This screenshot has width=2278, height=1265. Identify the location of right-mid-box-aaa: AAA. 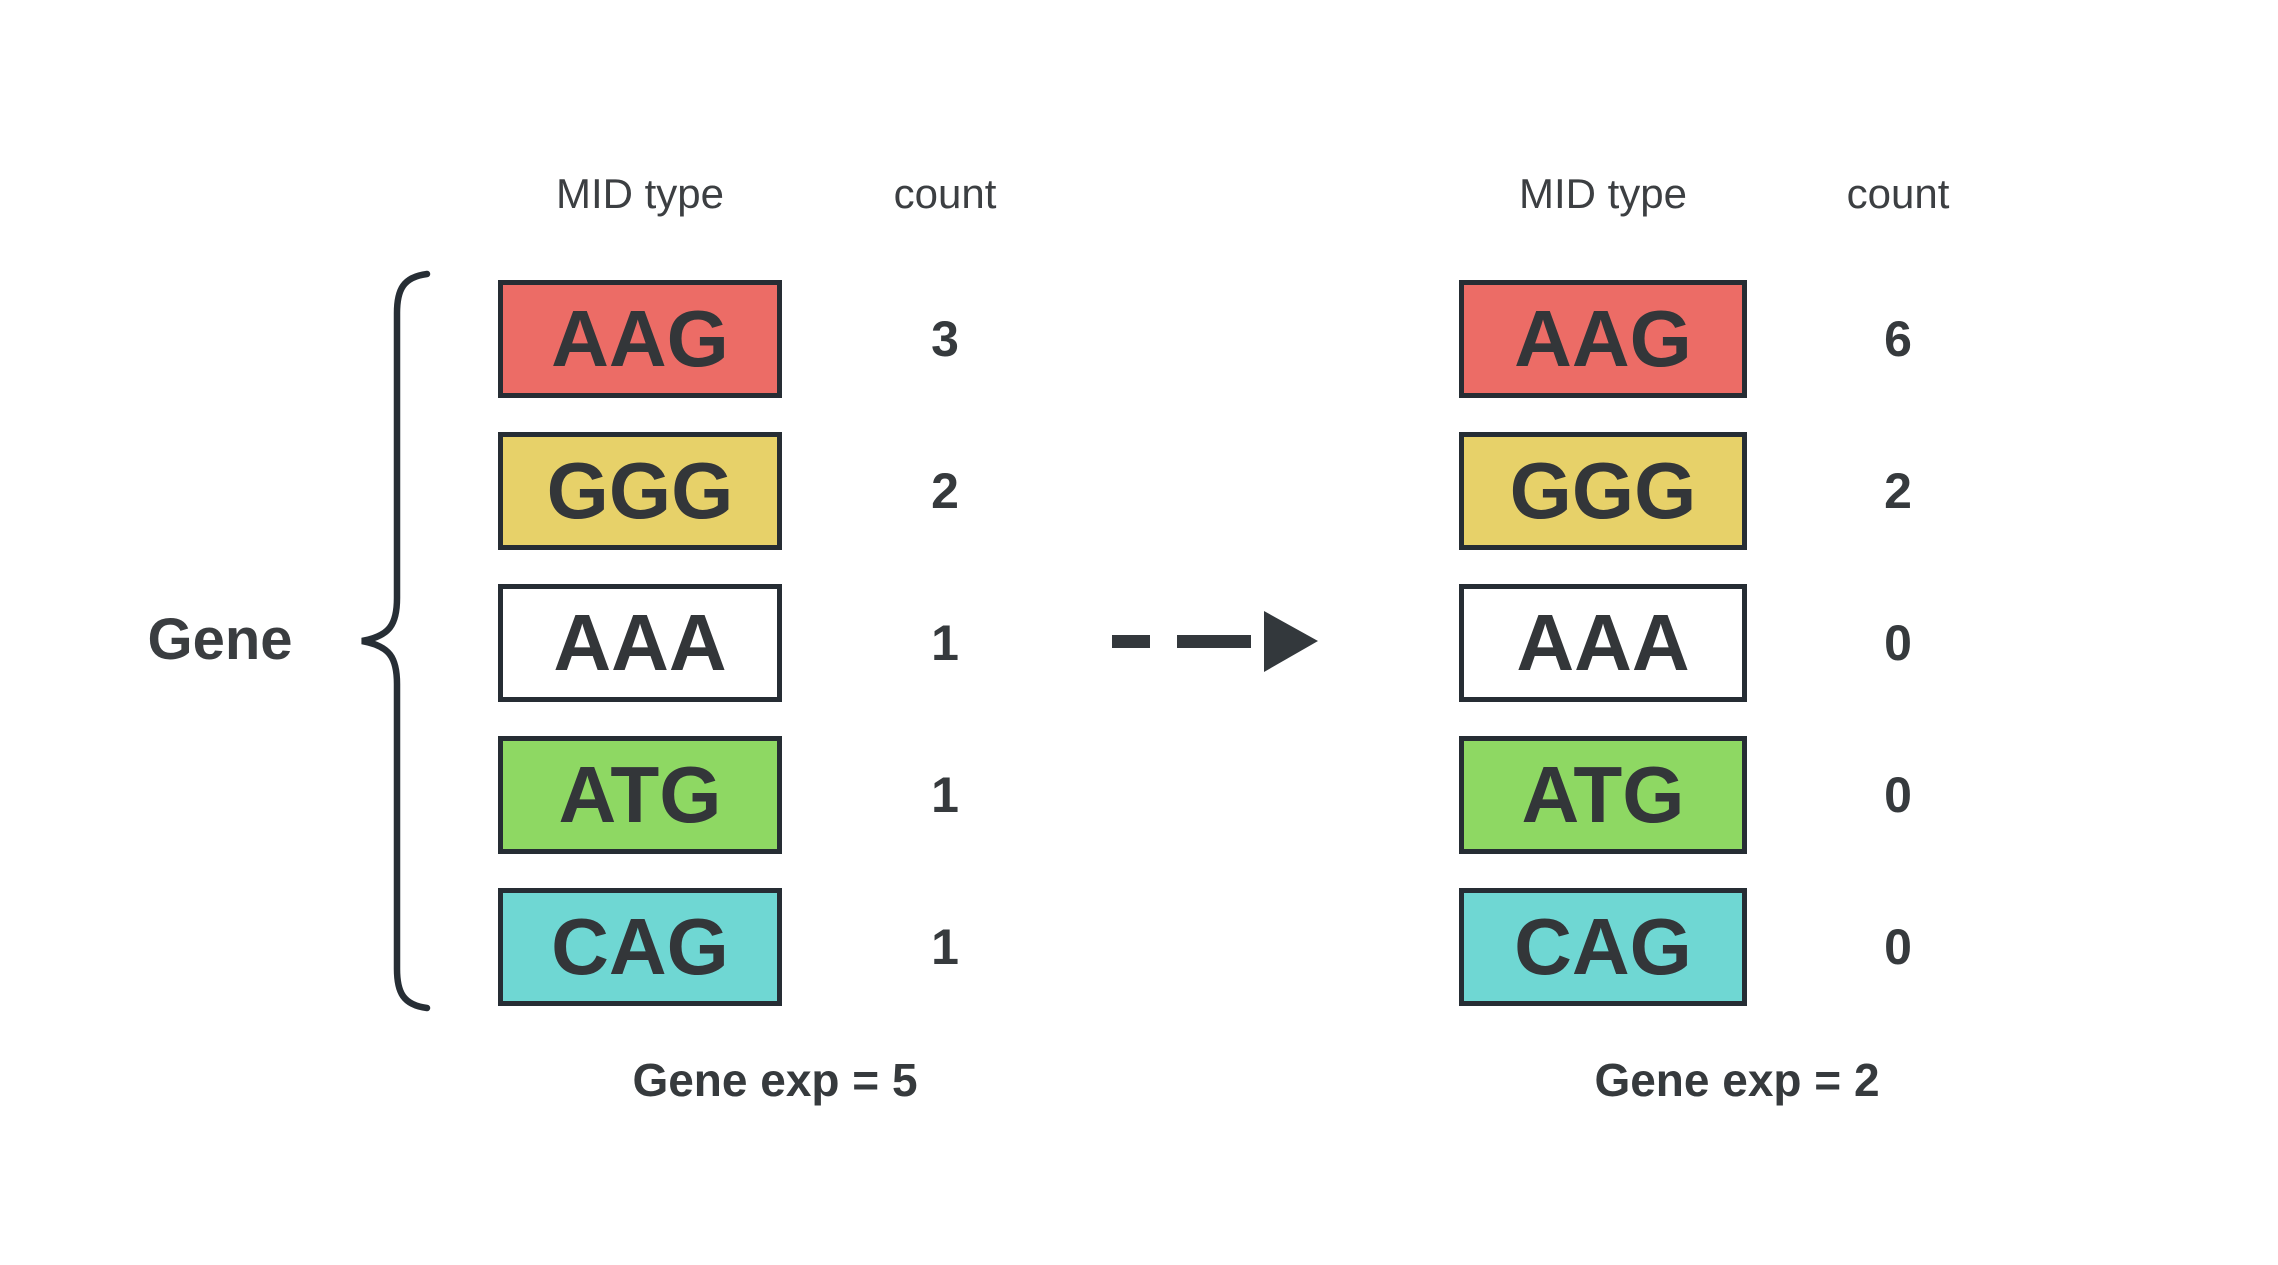
(1603, 643).